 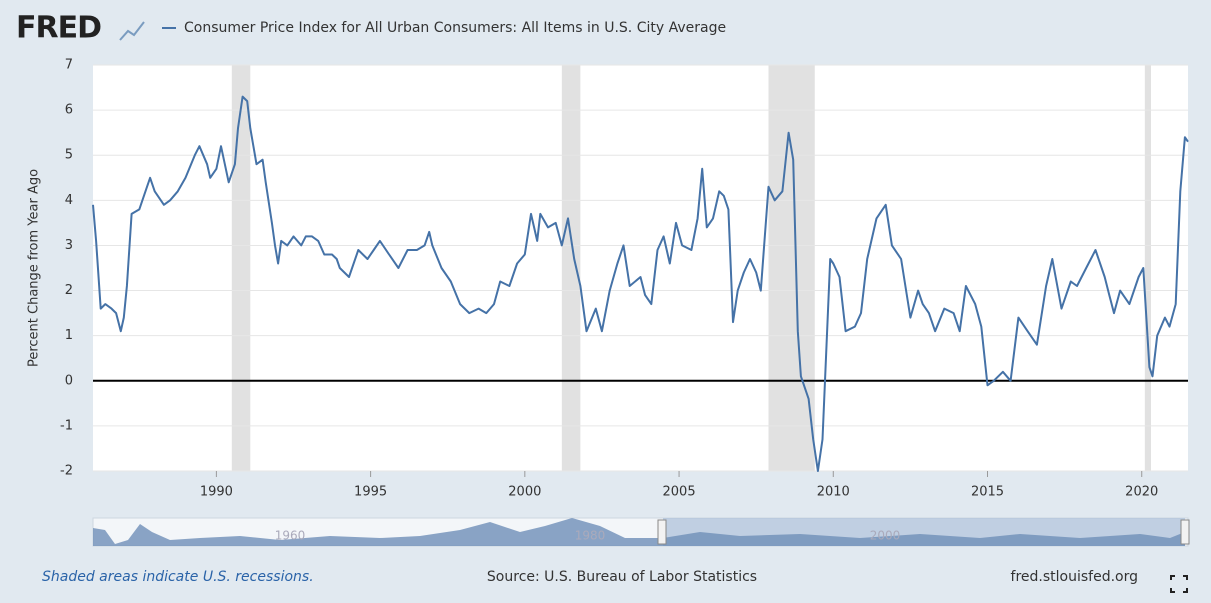 What do you see at coordinates (69, 335) in the screenshot?
I see `y-tick-label: 1` at bounding box center [69, 335].